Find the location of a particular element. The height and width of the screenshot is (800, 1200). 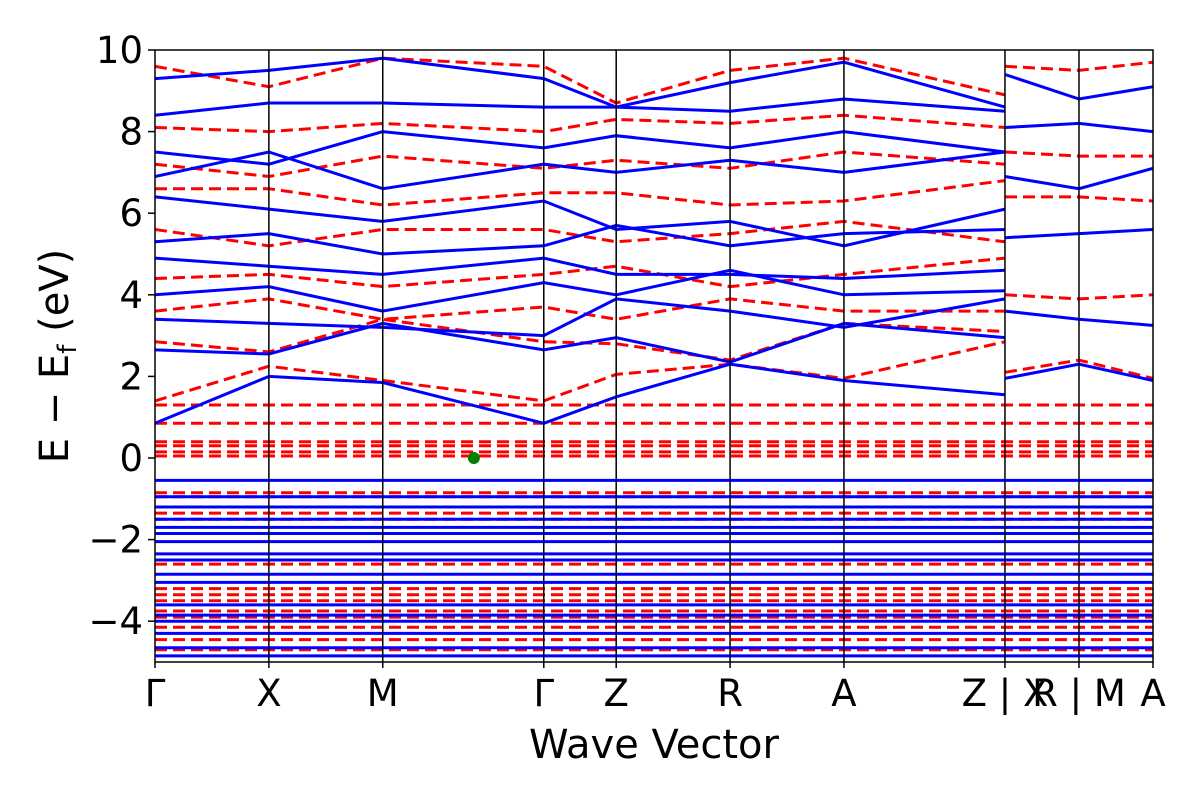

y-axis-ticks: 10 8 6 4 2 0 −2 −4 is located at coordinates (121, 336).